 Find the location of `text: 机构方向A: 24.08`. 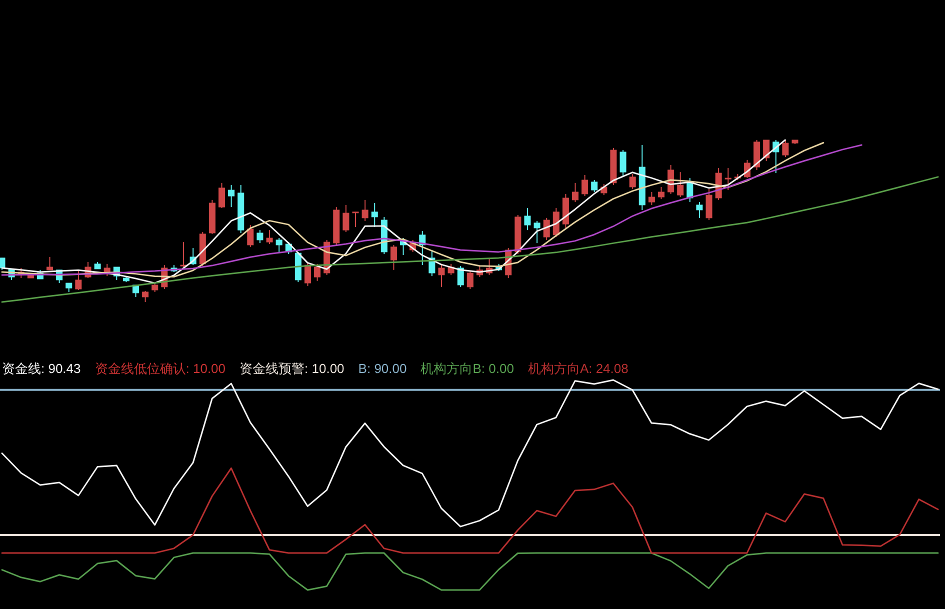

text: 机构方向A: 24.08 is located at coordinates (578, 368).